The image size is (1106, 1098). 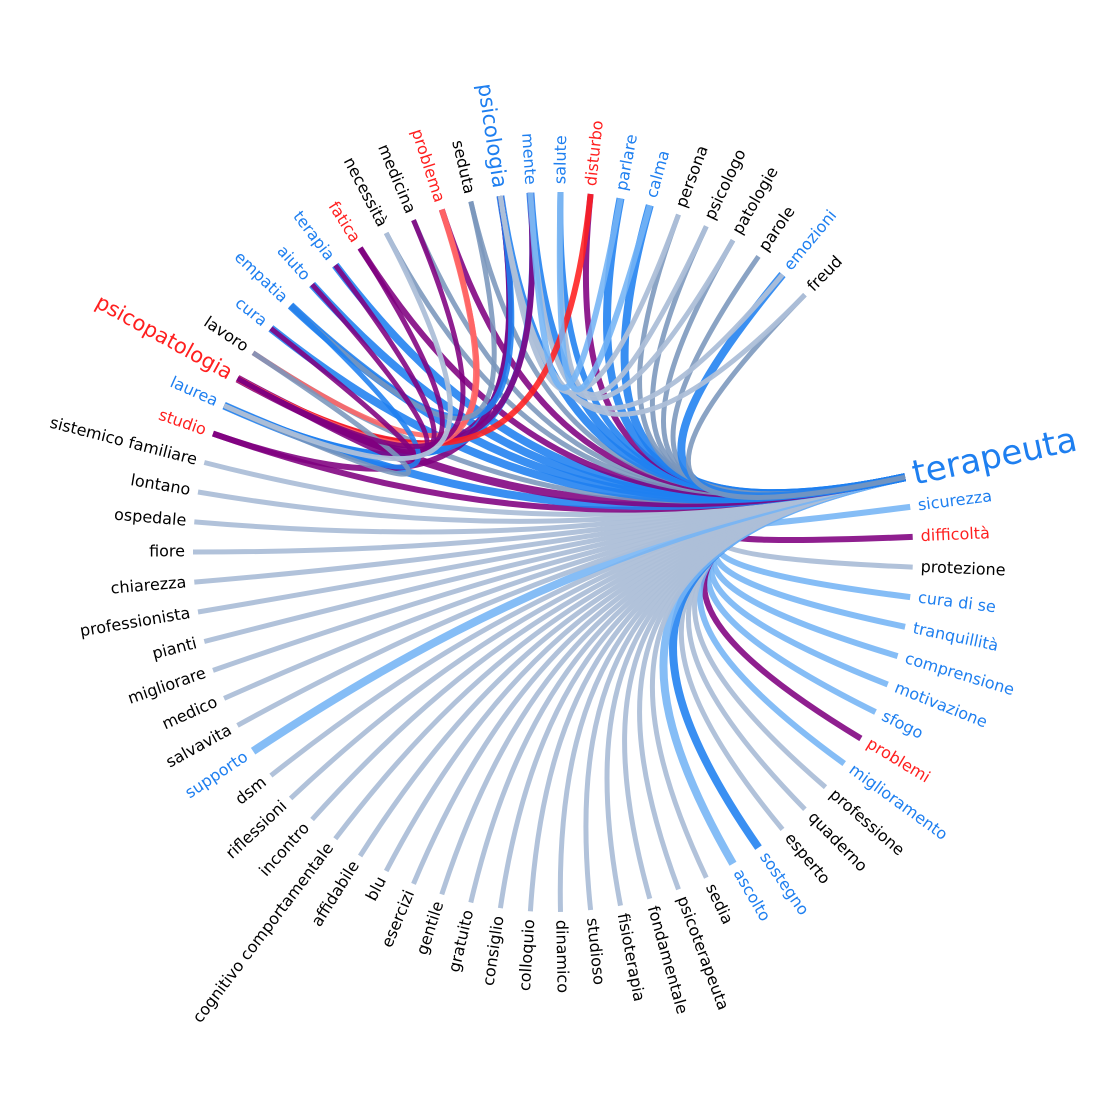 What do you see at coordinates (594, 153) in the screenshot?
I see `node-label-disturbo: disturbo` at bounding box center [594, 153].